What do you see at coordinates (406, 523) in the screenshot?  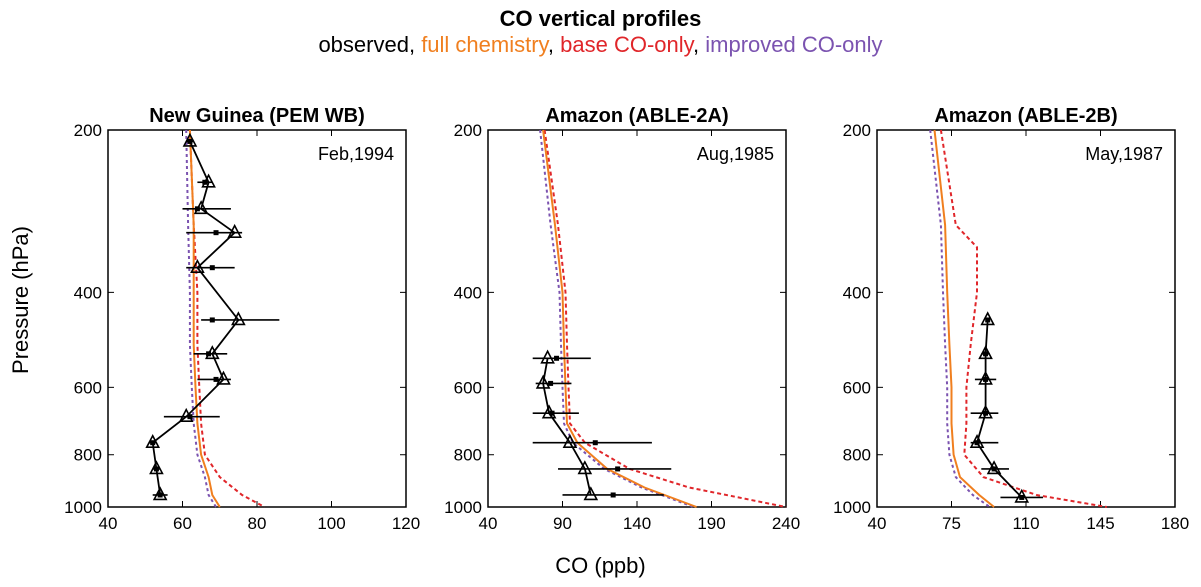 I see `panel-1-x-tick-label: 120` at bounding box center [406, 523].